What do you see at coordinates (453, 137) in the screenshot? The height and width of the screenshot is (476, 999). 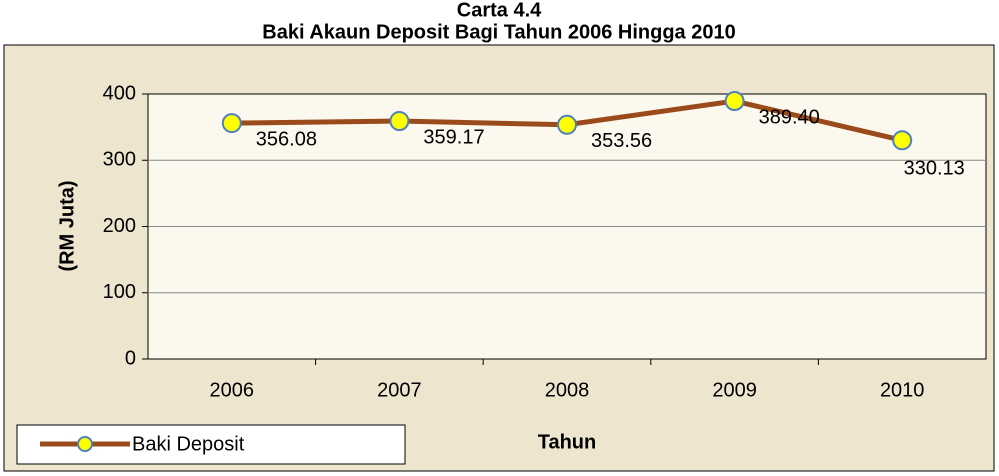 I see `data-label: 359.17` at bounding box center [453, 137].